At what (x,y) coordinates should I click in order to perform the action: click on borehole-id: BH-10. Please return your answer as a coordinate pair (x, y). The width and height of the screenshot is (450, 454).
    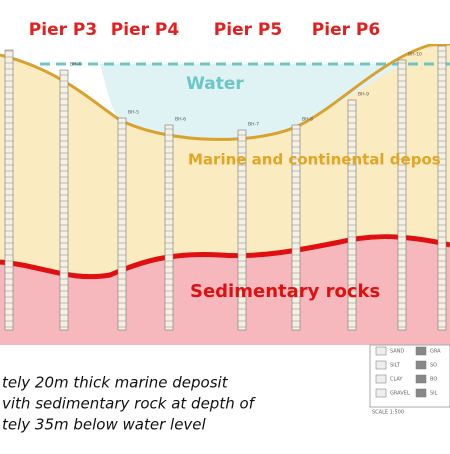
    Looking at the image, I should click on (415, 55).